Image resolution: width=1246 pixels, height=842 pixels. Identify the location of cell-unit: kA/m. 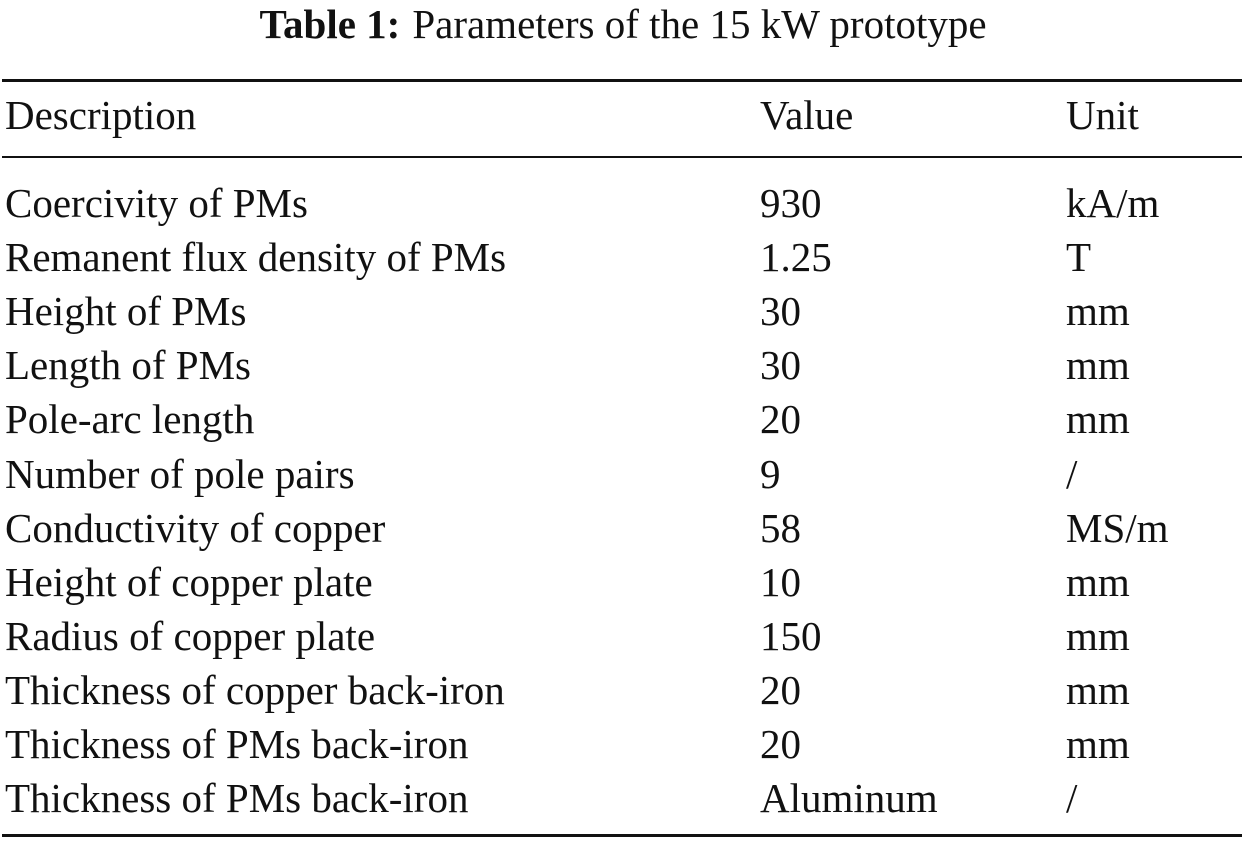
(1113, 203).